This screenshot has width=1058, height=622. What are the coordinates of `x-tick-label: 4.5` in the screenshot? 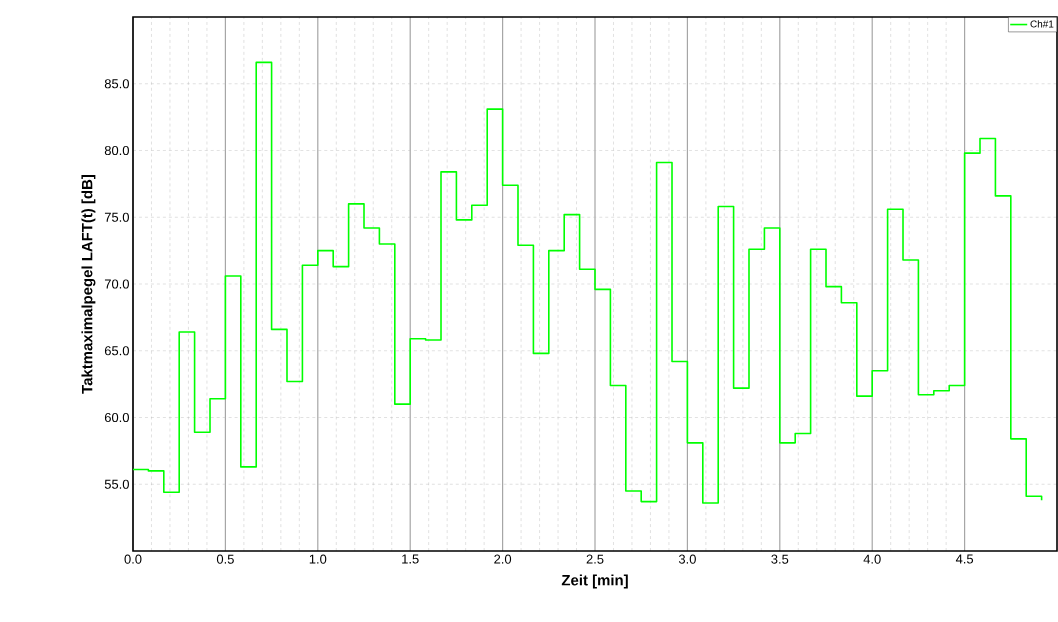 It's located at (964, 559).